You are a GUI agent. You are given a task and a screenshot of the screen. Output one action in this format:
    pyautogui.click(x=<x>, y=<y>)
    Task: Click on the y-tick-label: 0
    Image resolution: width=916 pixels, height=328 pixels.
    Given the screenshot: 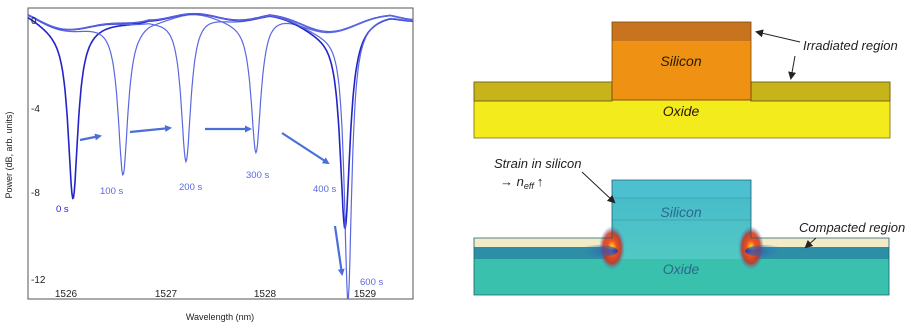 What is the action you would take?
    pyautogui.click(x=34, y=21)
    